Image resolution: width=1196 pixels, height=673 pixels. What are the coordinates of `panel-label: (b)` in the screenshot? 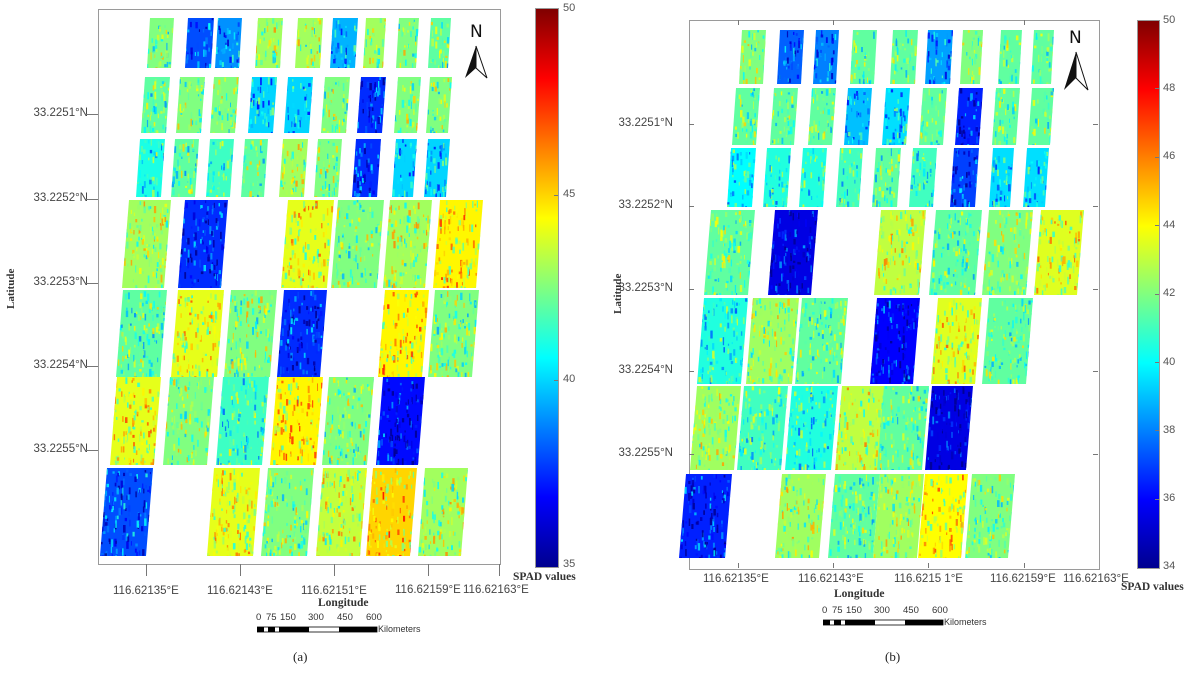 It's located at (893, 656).